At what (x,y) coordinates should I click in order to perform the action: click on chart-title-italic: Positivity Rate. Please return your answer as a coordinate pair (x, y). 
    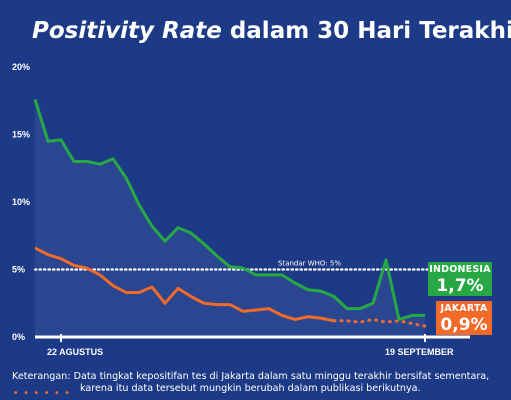
    Looking at the image, I should click on (127, 31).